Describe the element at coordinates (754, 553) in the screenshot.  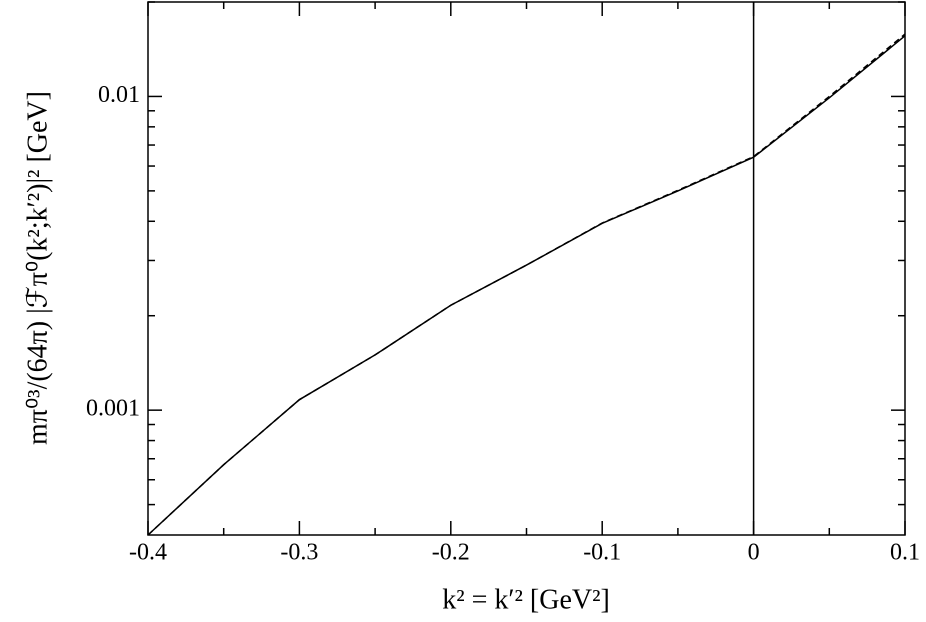
I see `x-tick-label: 0` at that location.